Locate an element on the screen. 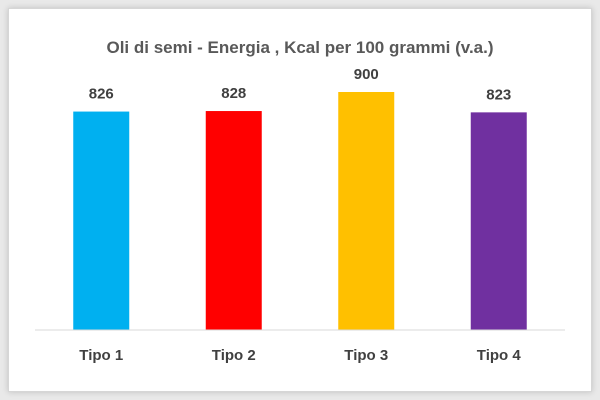  x-tick-label-2: Tipo 2 is located at coordinates (234, 355).